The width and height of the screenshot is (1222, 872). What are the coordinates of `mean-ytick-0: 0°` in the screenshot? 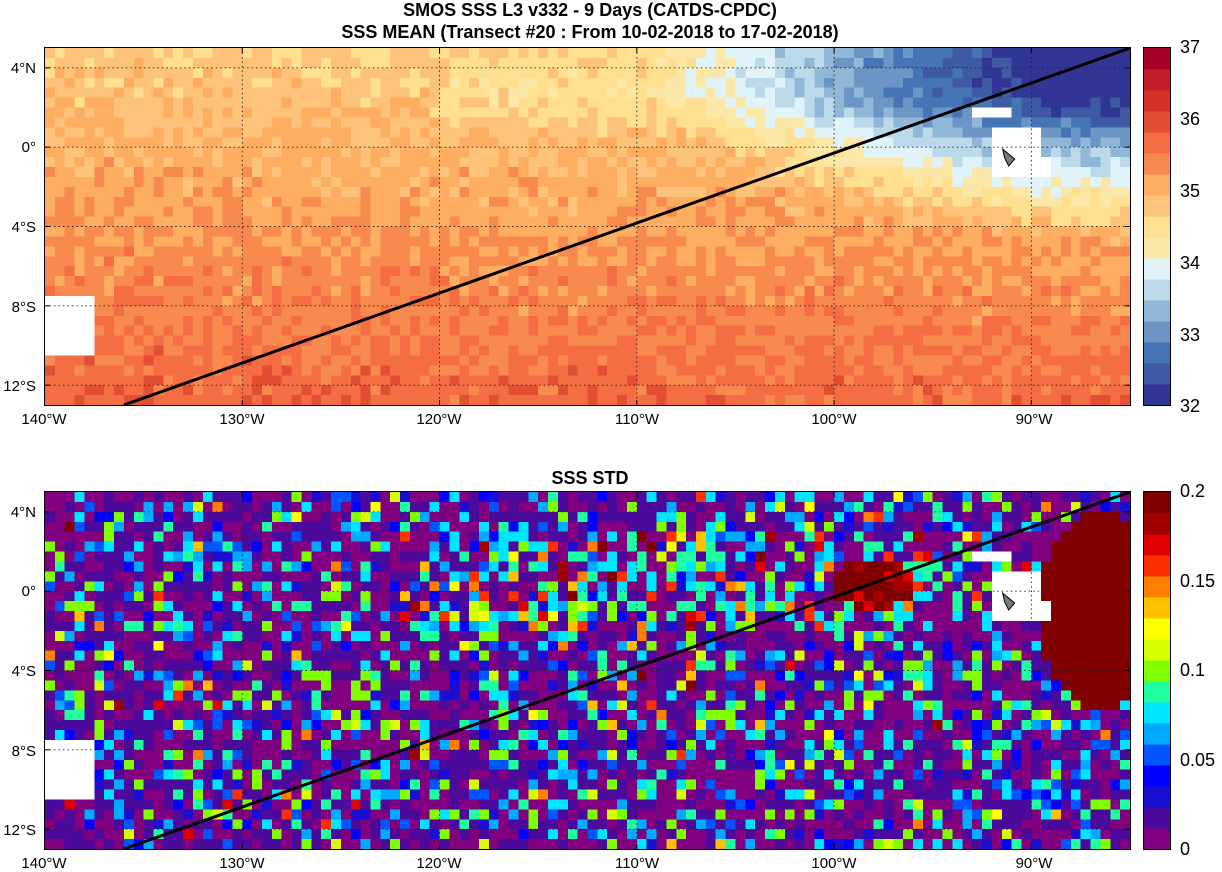 It's located at (29, 147).